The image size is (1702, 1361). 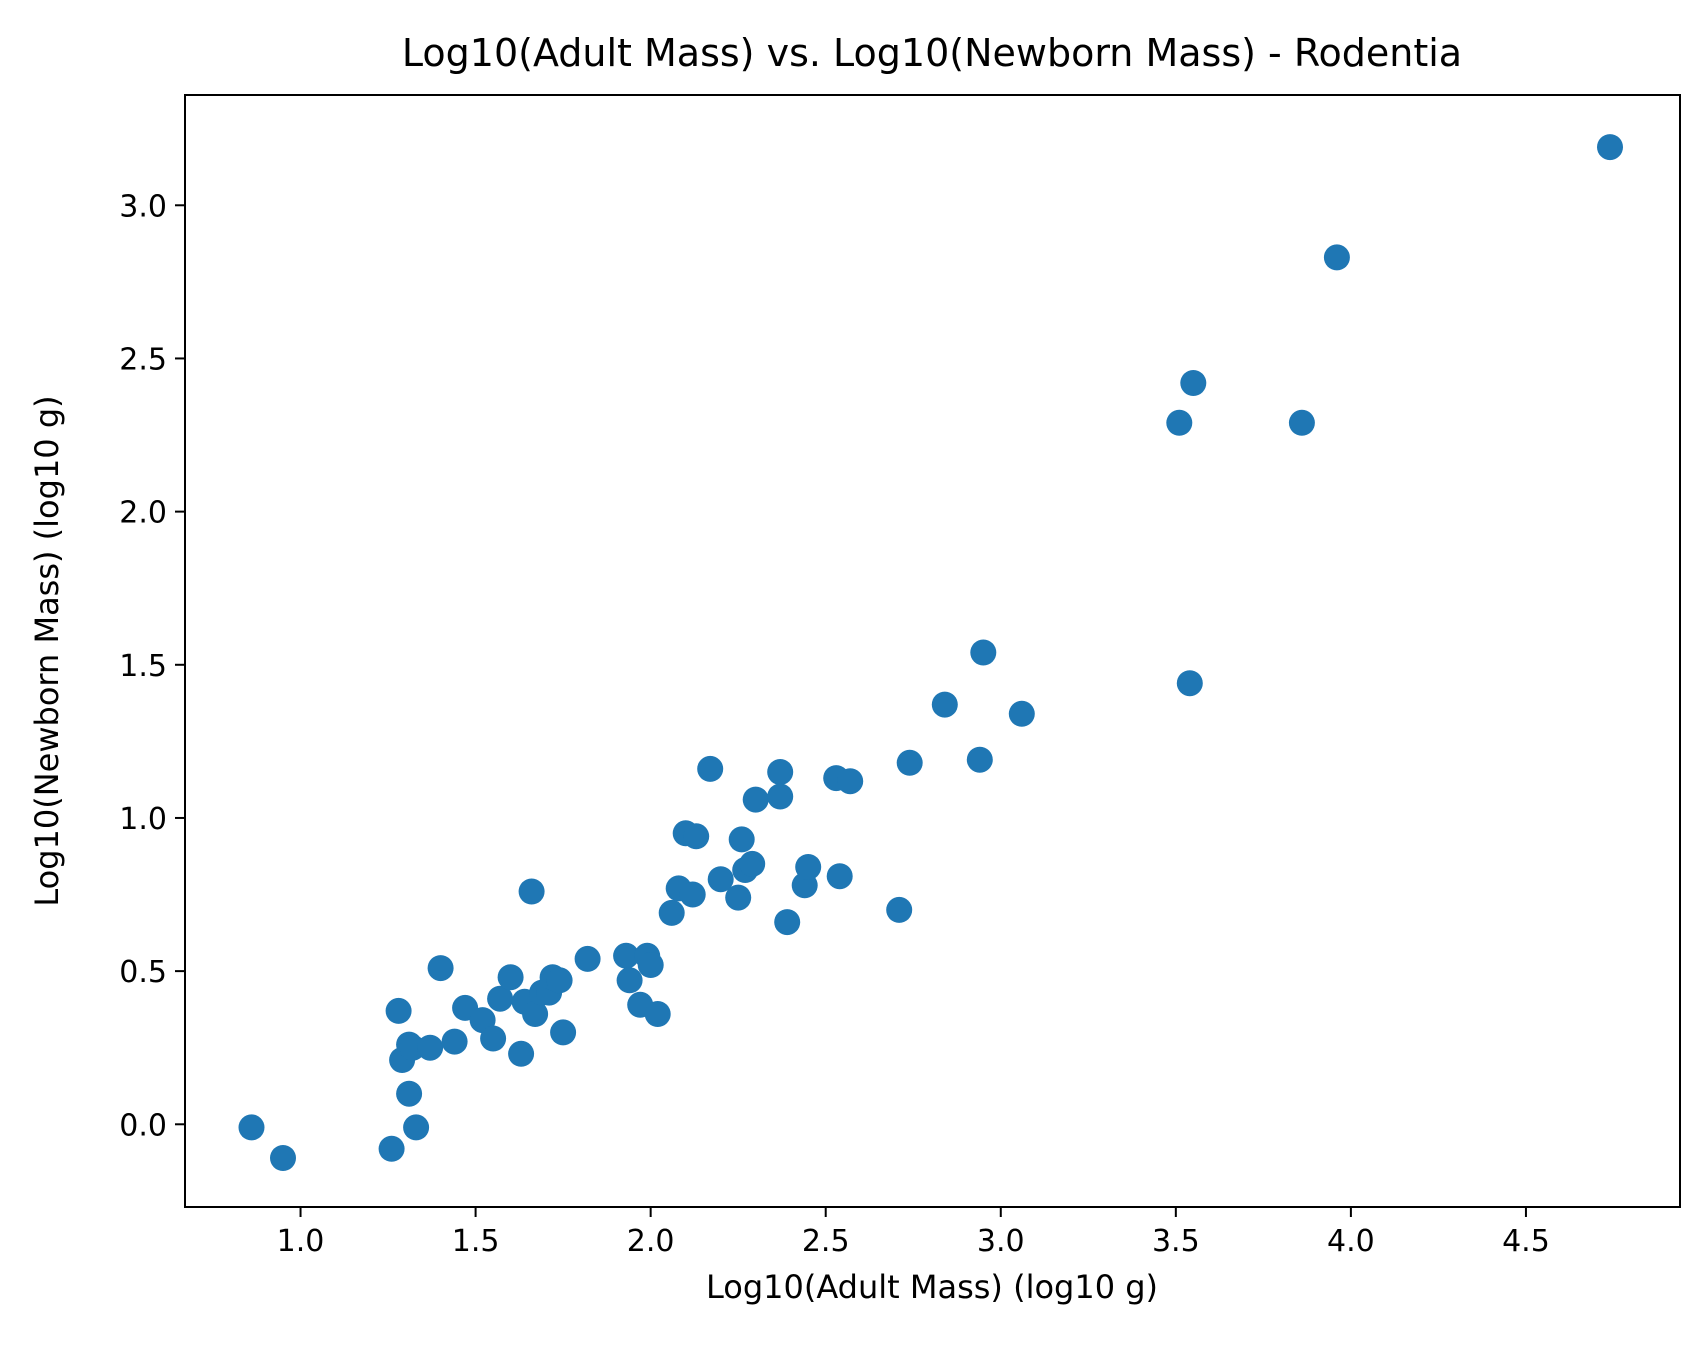 I want to click on y-tick-label: 0.5, so click(x=143, y=972).